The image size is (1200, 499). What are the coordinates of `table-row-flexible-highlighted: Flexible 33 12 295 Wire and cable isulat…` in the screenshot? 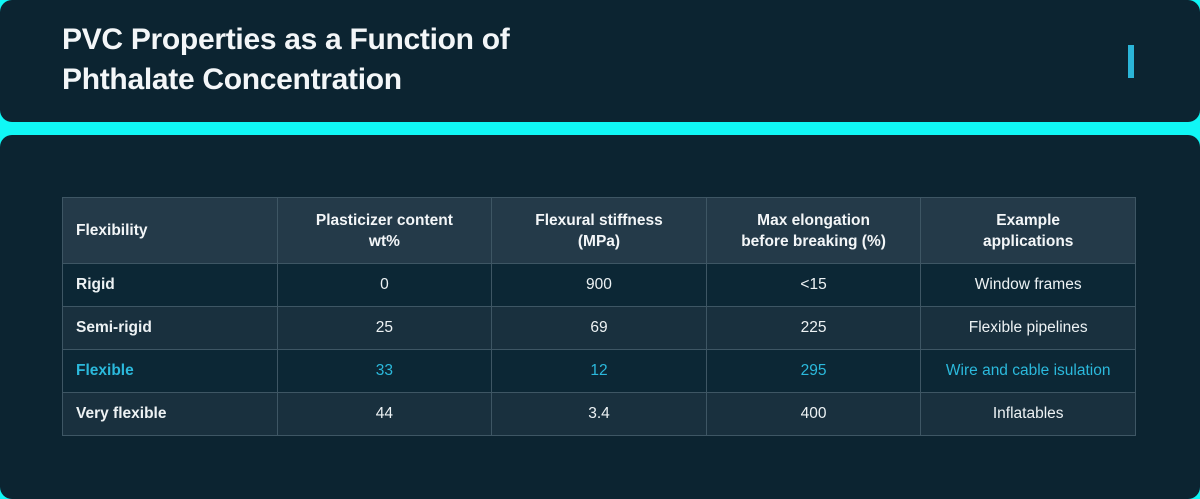 It's located at (599, 371).